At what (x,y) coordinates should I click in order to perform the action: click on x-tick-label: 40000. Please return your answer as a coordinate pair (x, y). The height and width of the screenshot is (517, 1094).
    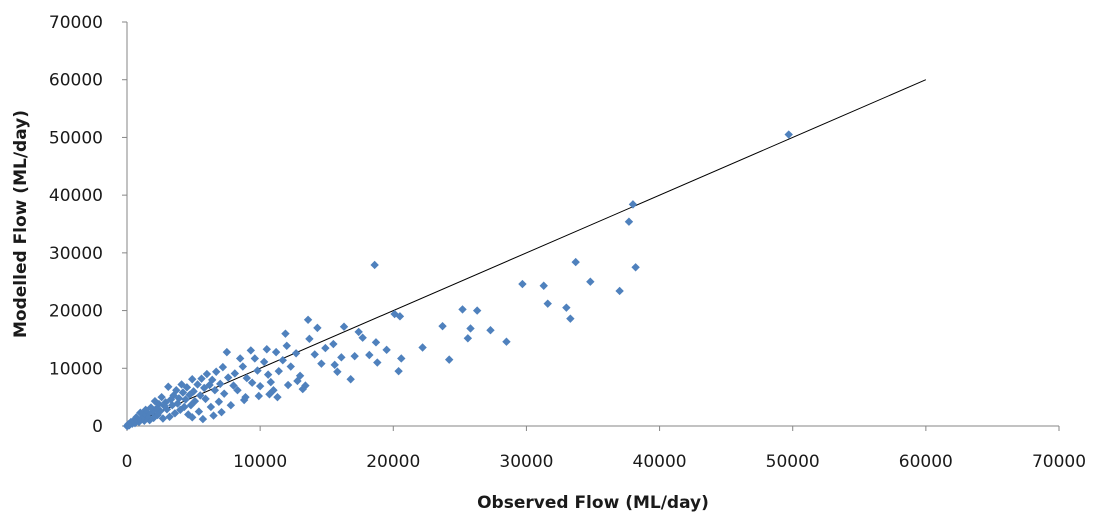
    Looking at the image, I should click on (660, 462).